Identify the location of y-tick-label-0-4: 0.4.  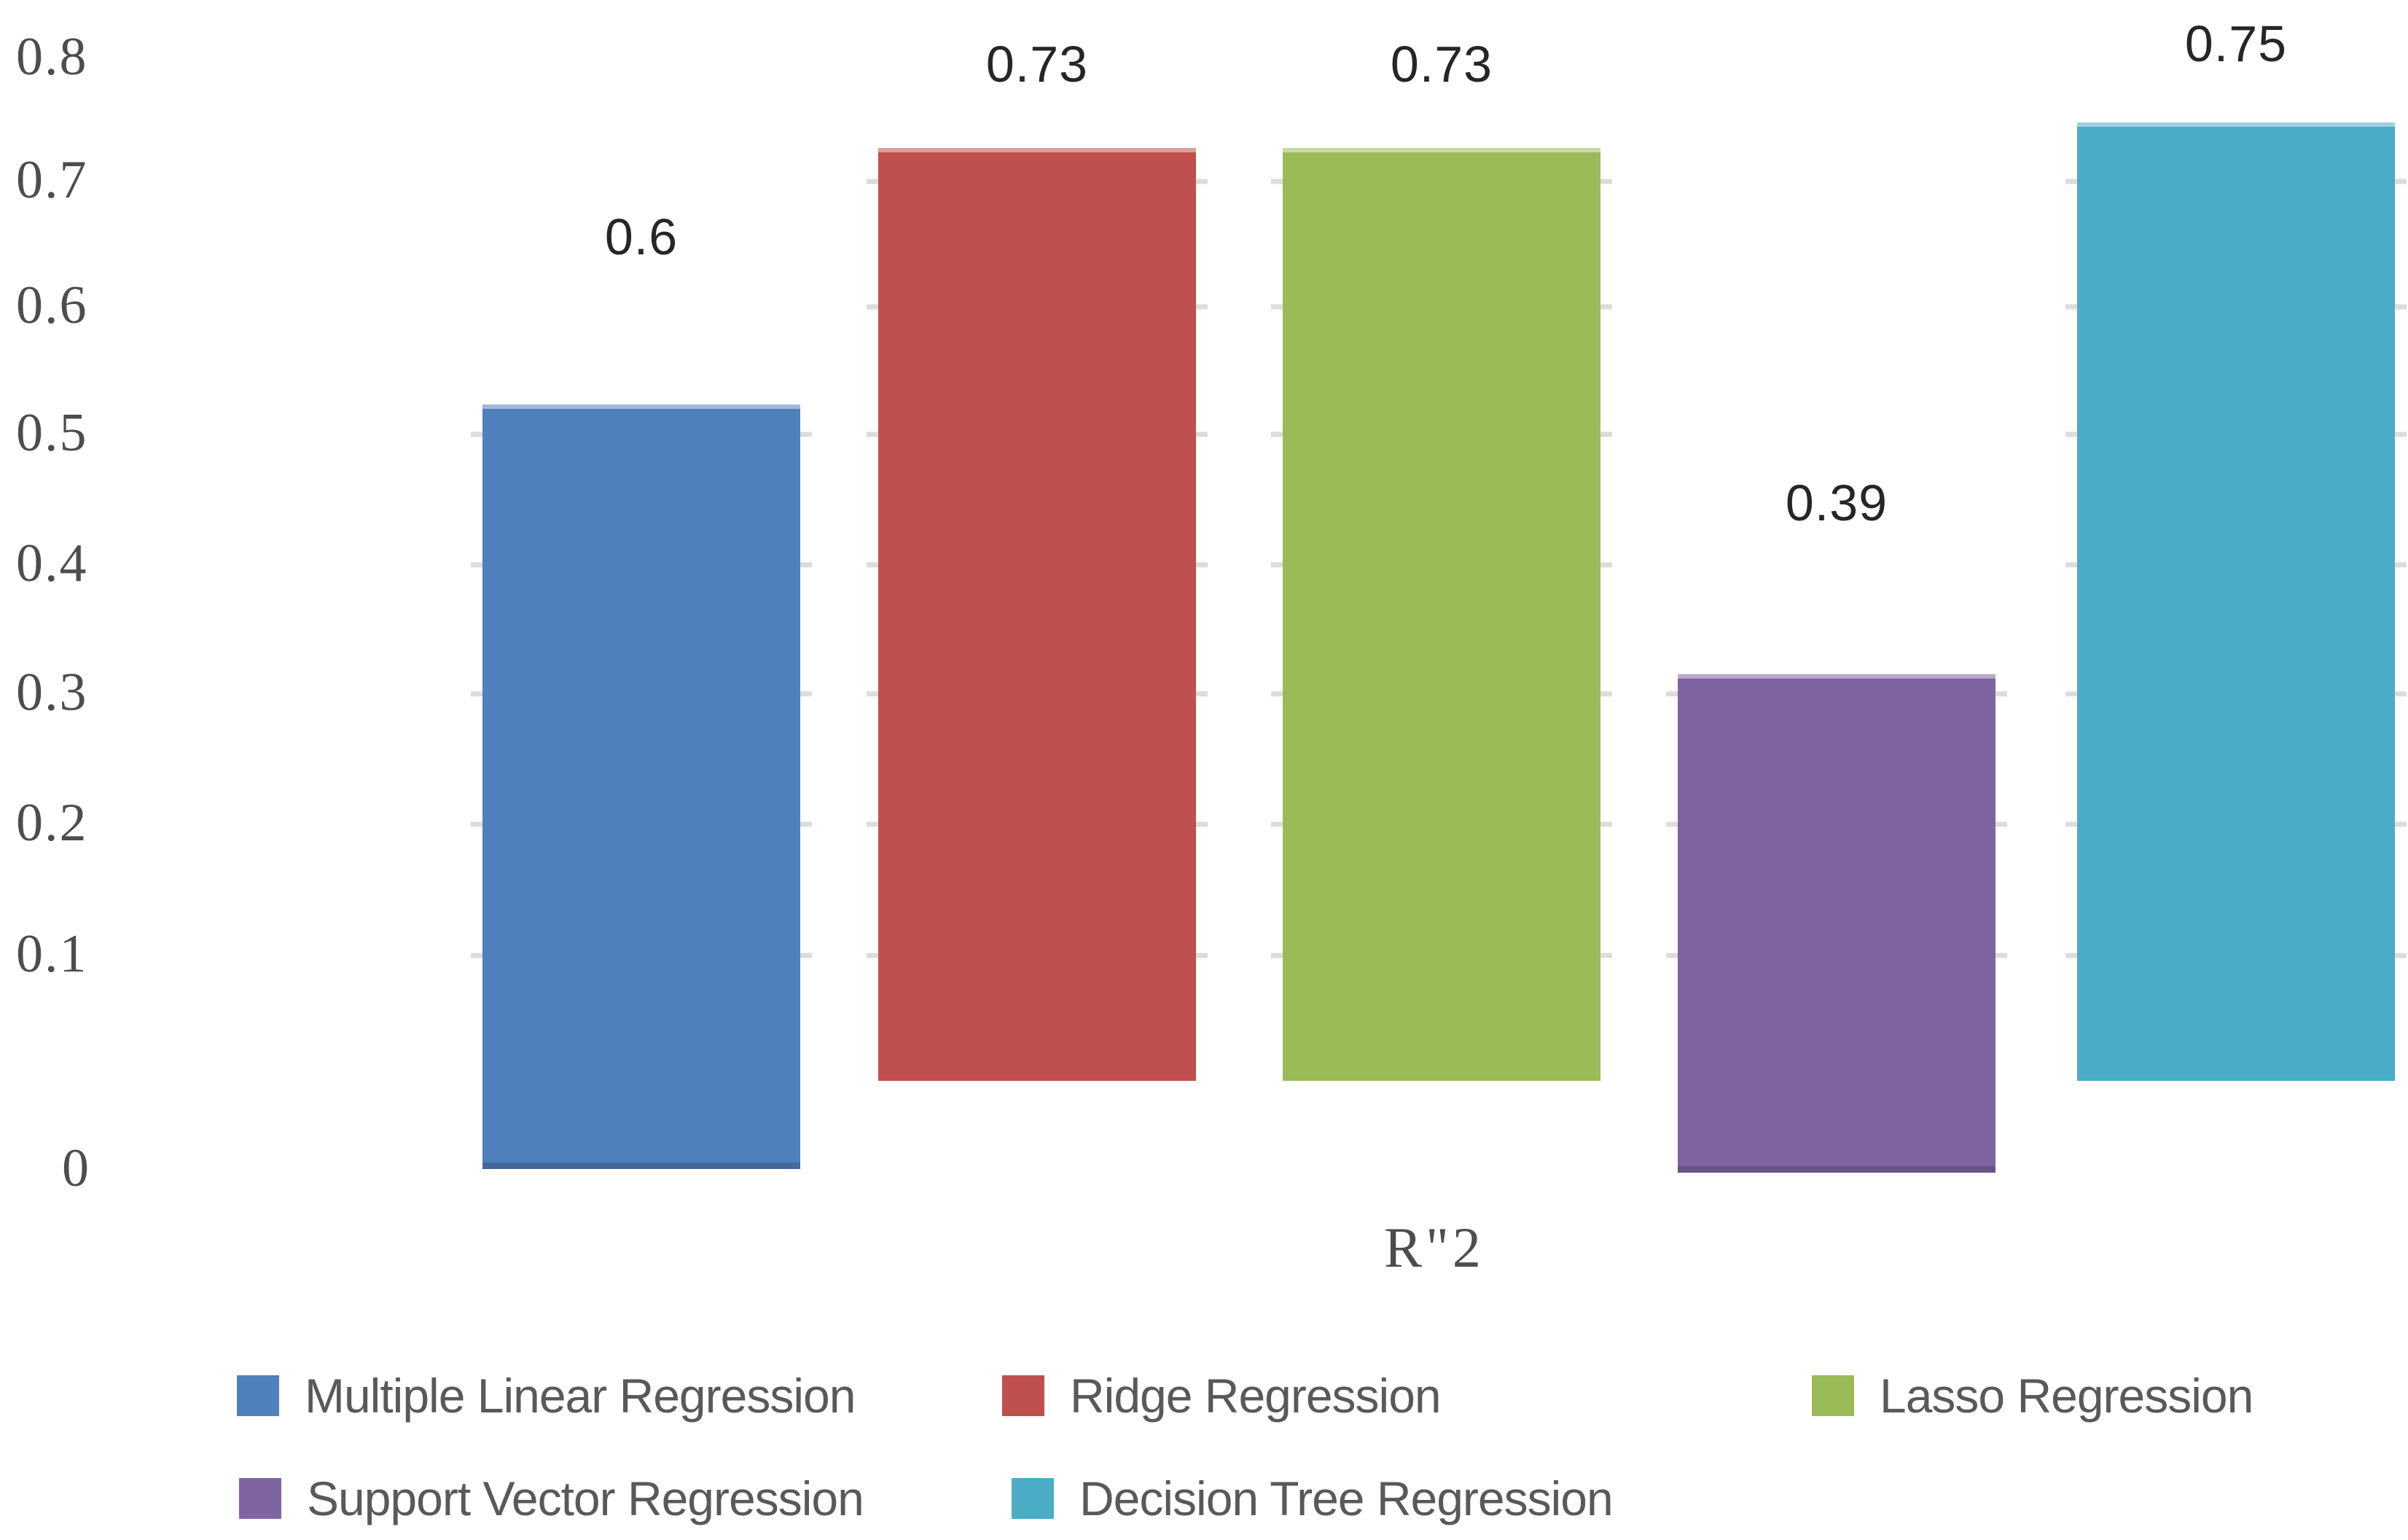
(52, 563).